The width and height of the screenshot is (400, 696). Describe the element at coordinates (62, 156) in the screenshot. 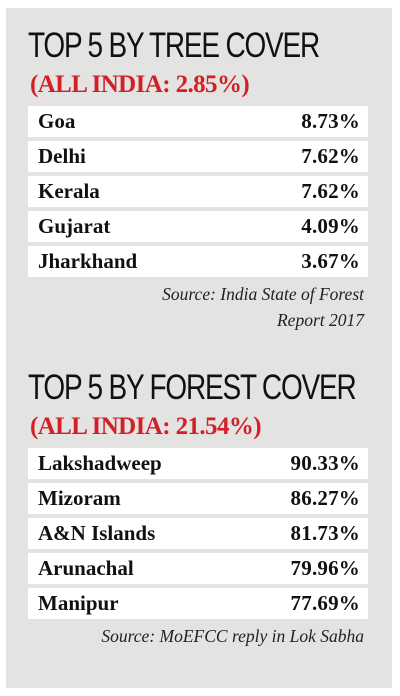

I see `tree-cover-state-label: Delhi` at that location.